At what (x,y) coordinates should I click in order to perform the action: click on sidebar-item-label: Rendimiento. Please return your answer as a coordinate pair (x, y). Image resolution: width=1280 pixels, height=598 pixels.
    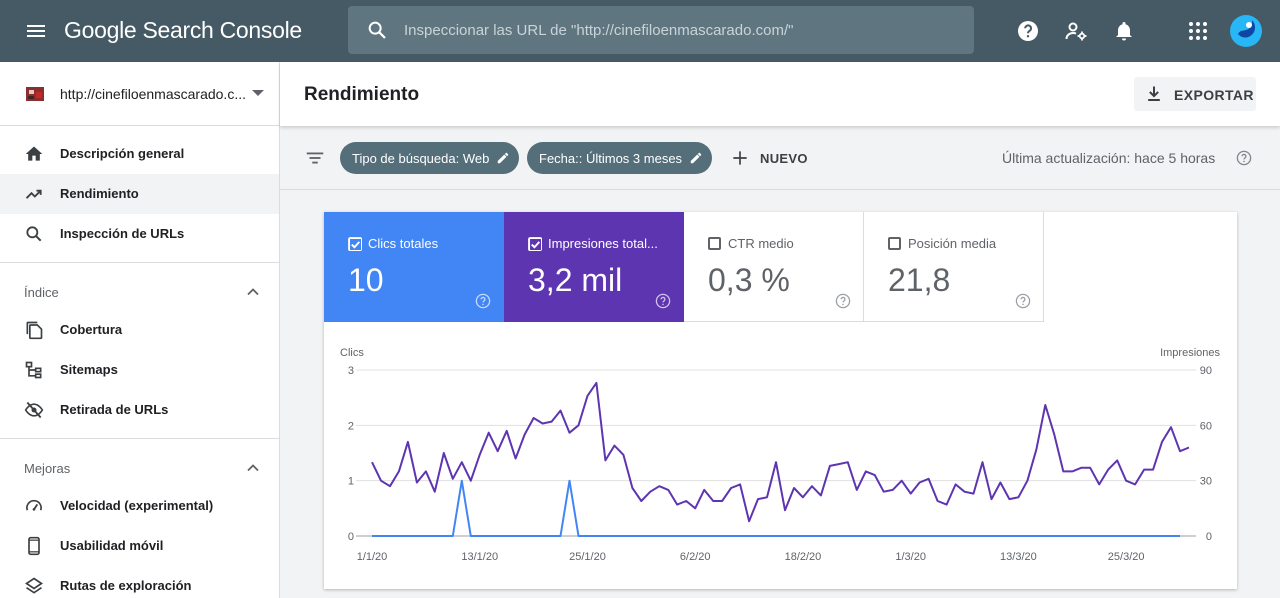
    Looking at the image, I should click on (99, 193).